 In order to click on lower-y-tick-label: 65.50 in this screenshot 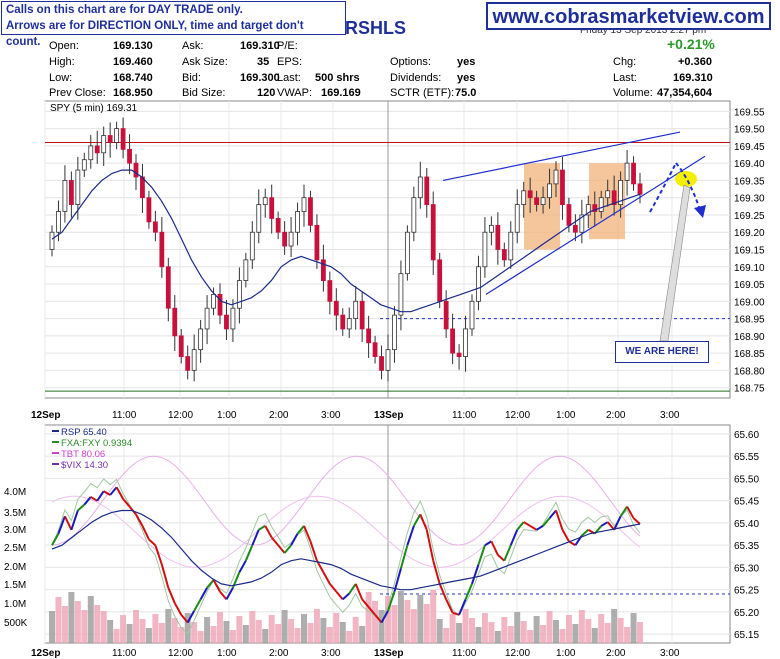, I will do `click(746, 479)`.